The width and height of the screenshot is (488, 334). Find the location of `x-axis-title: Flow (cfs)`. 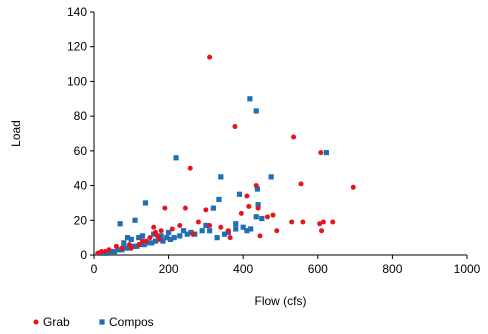

x-axis-title: Flow (cfs) is located at coordinates (281, 301).